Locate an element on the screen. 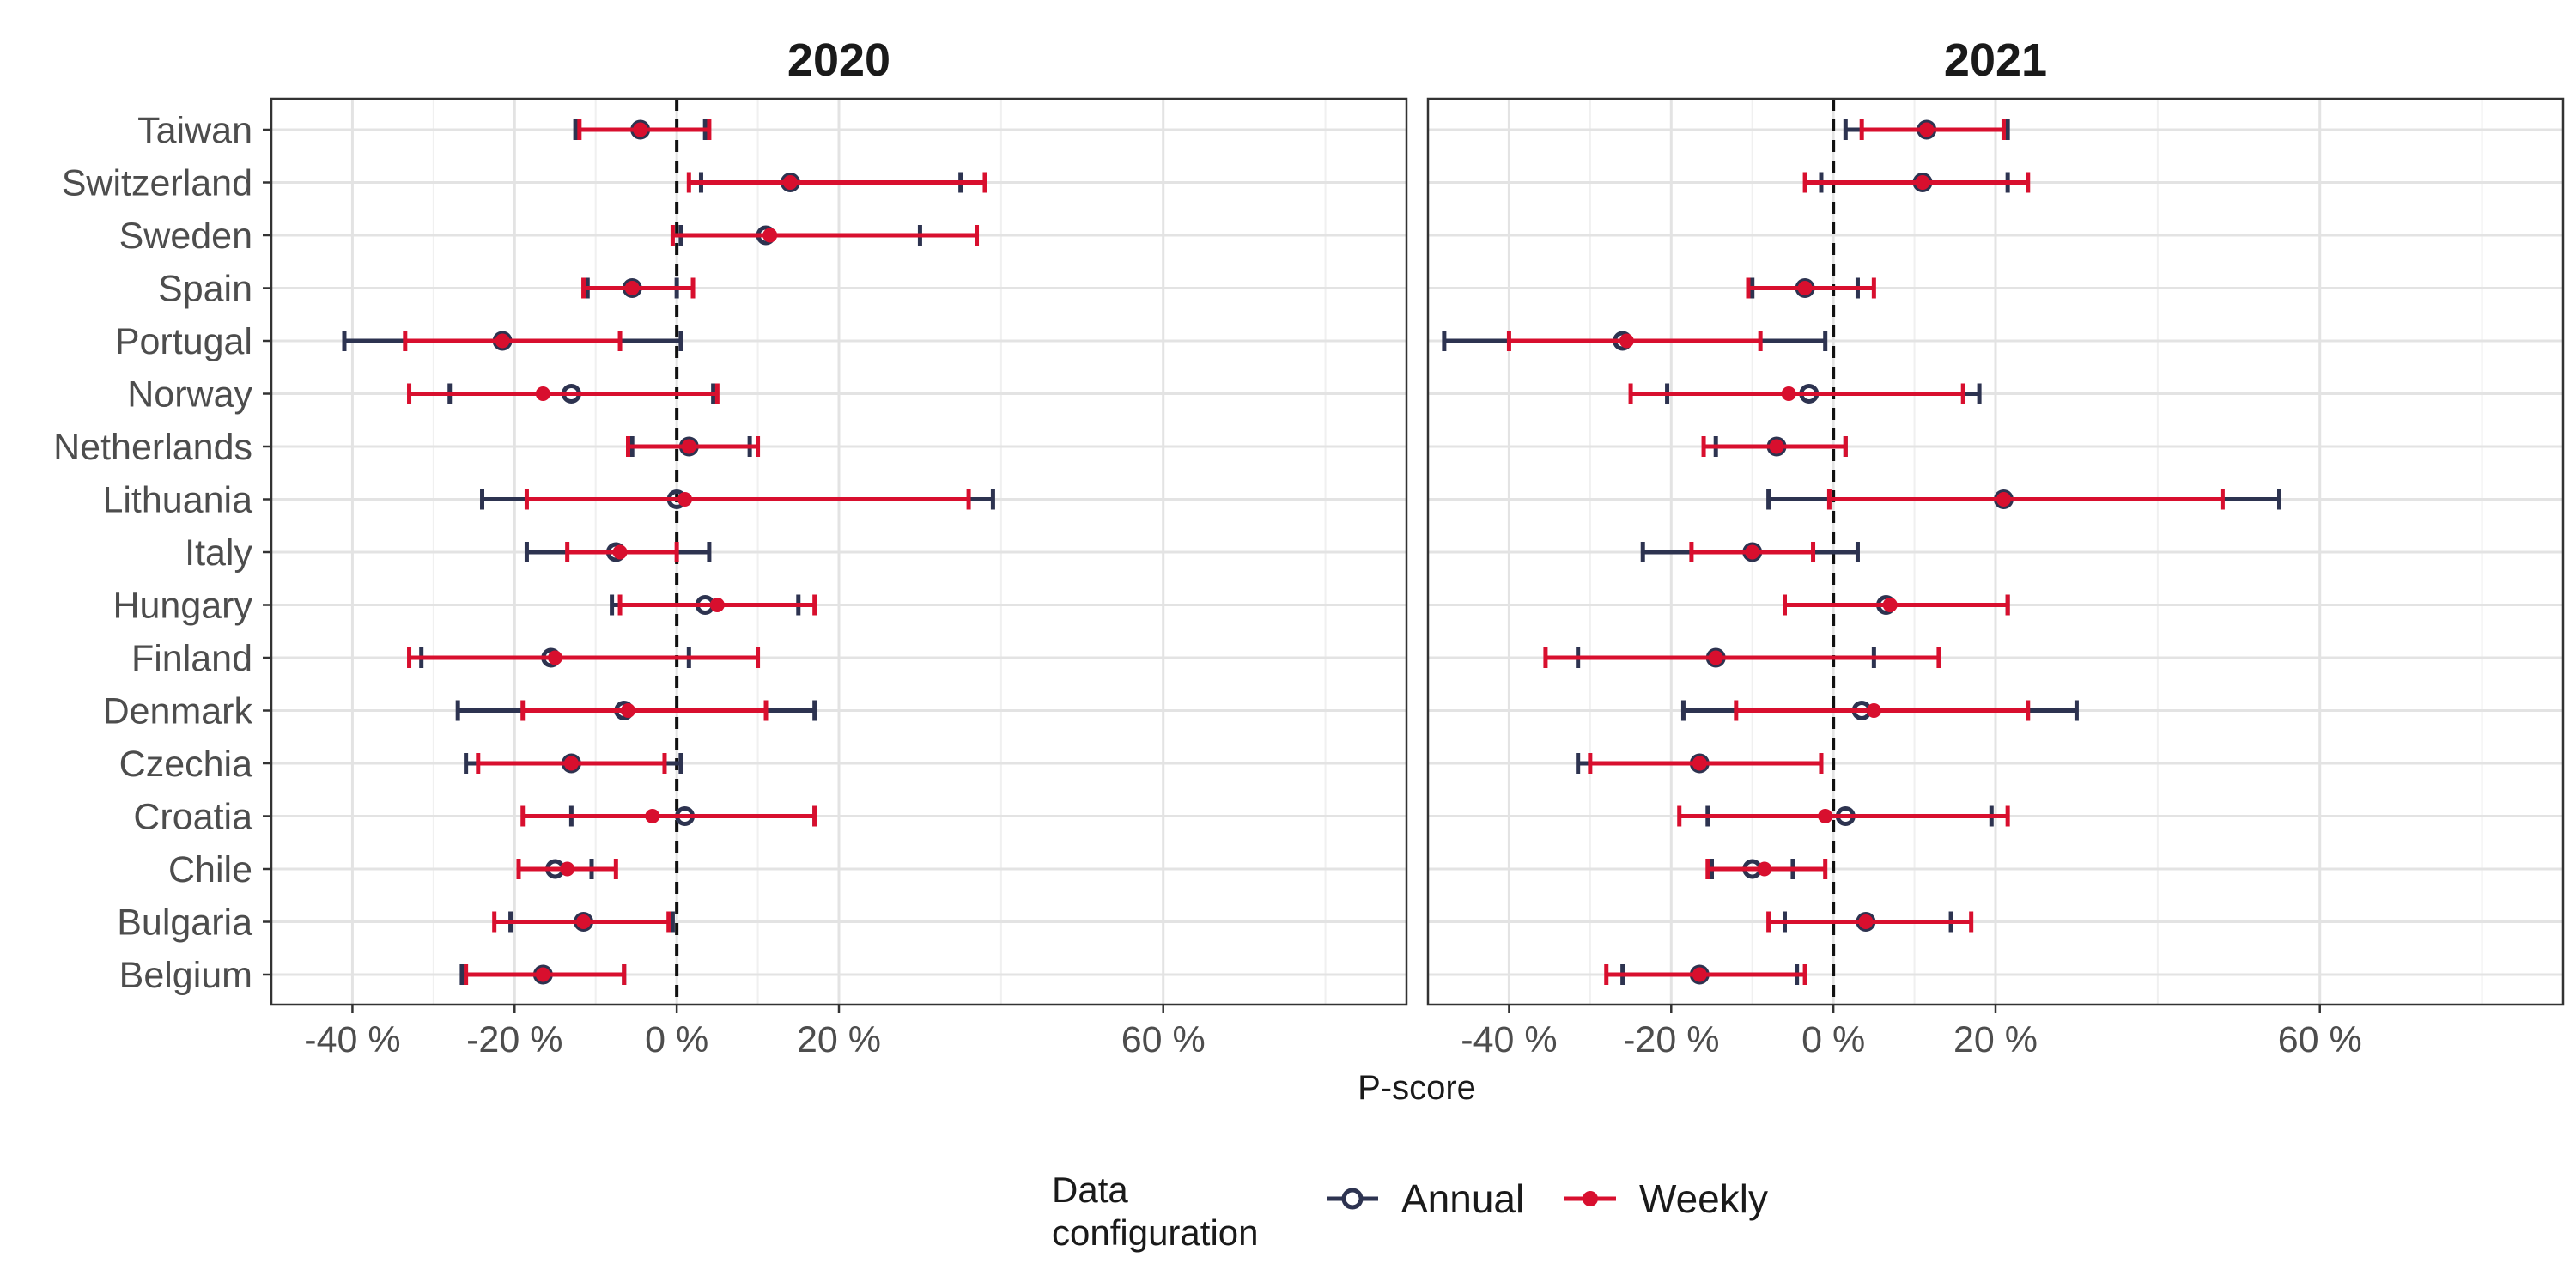  y-tick-label-czechia: Czechia is located at coordinates (186, 764).